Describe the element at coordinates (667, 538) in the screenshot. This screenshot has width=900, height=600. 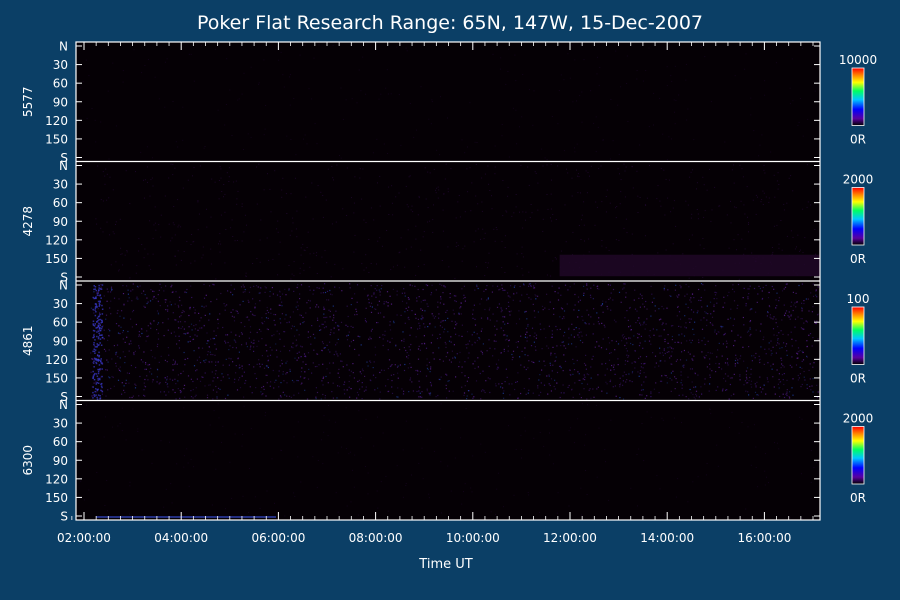
I see `x-tick-label: 14:00:00` at that location.